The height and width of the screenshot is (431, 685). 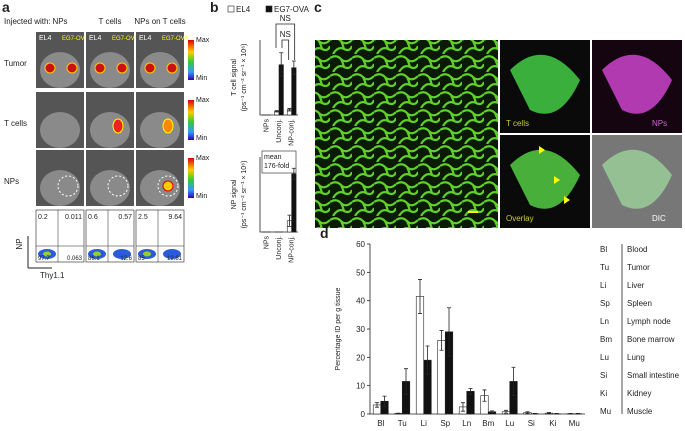 I want to click on legend-swatch, so click(x=269, y=9).